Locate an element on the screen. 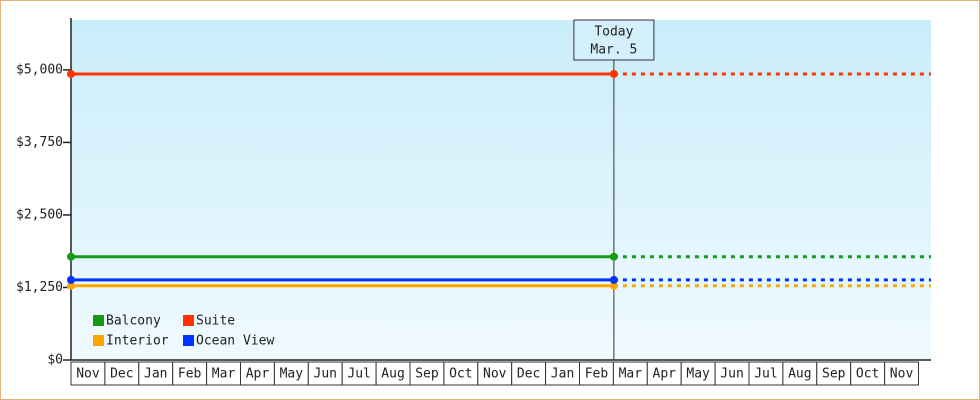  y-tick-label: $2,500 is located at coordinates (39, 214).